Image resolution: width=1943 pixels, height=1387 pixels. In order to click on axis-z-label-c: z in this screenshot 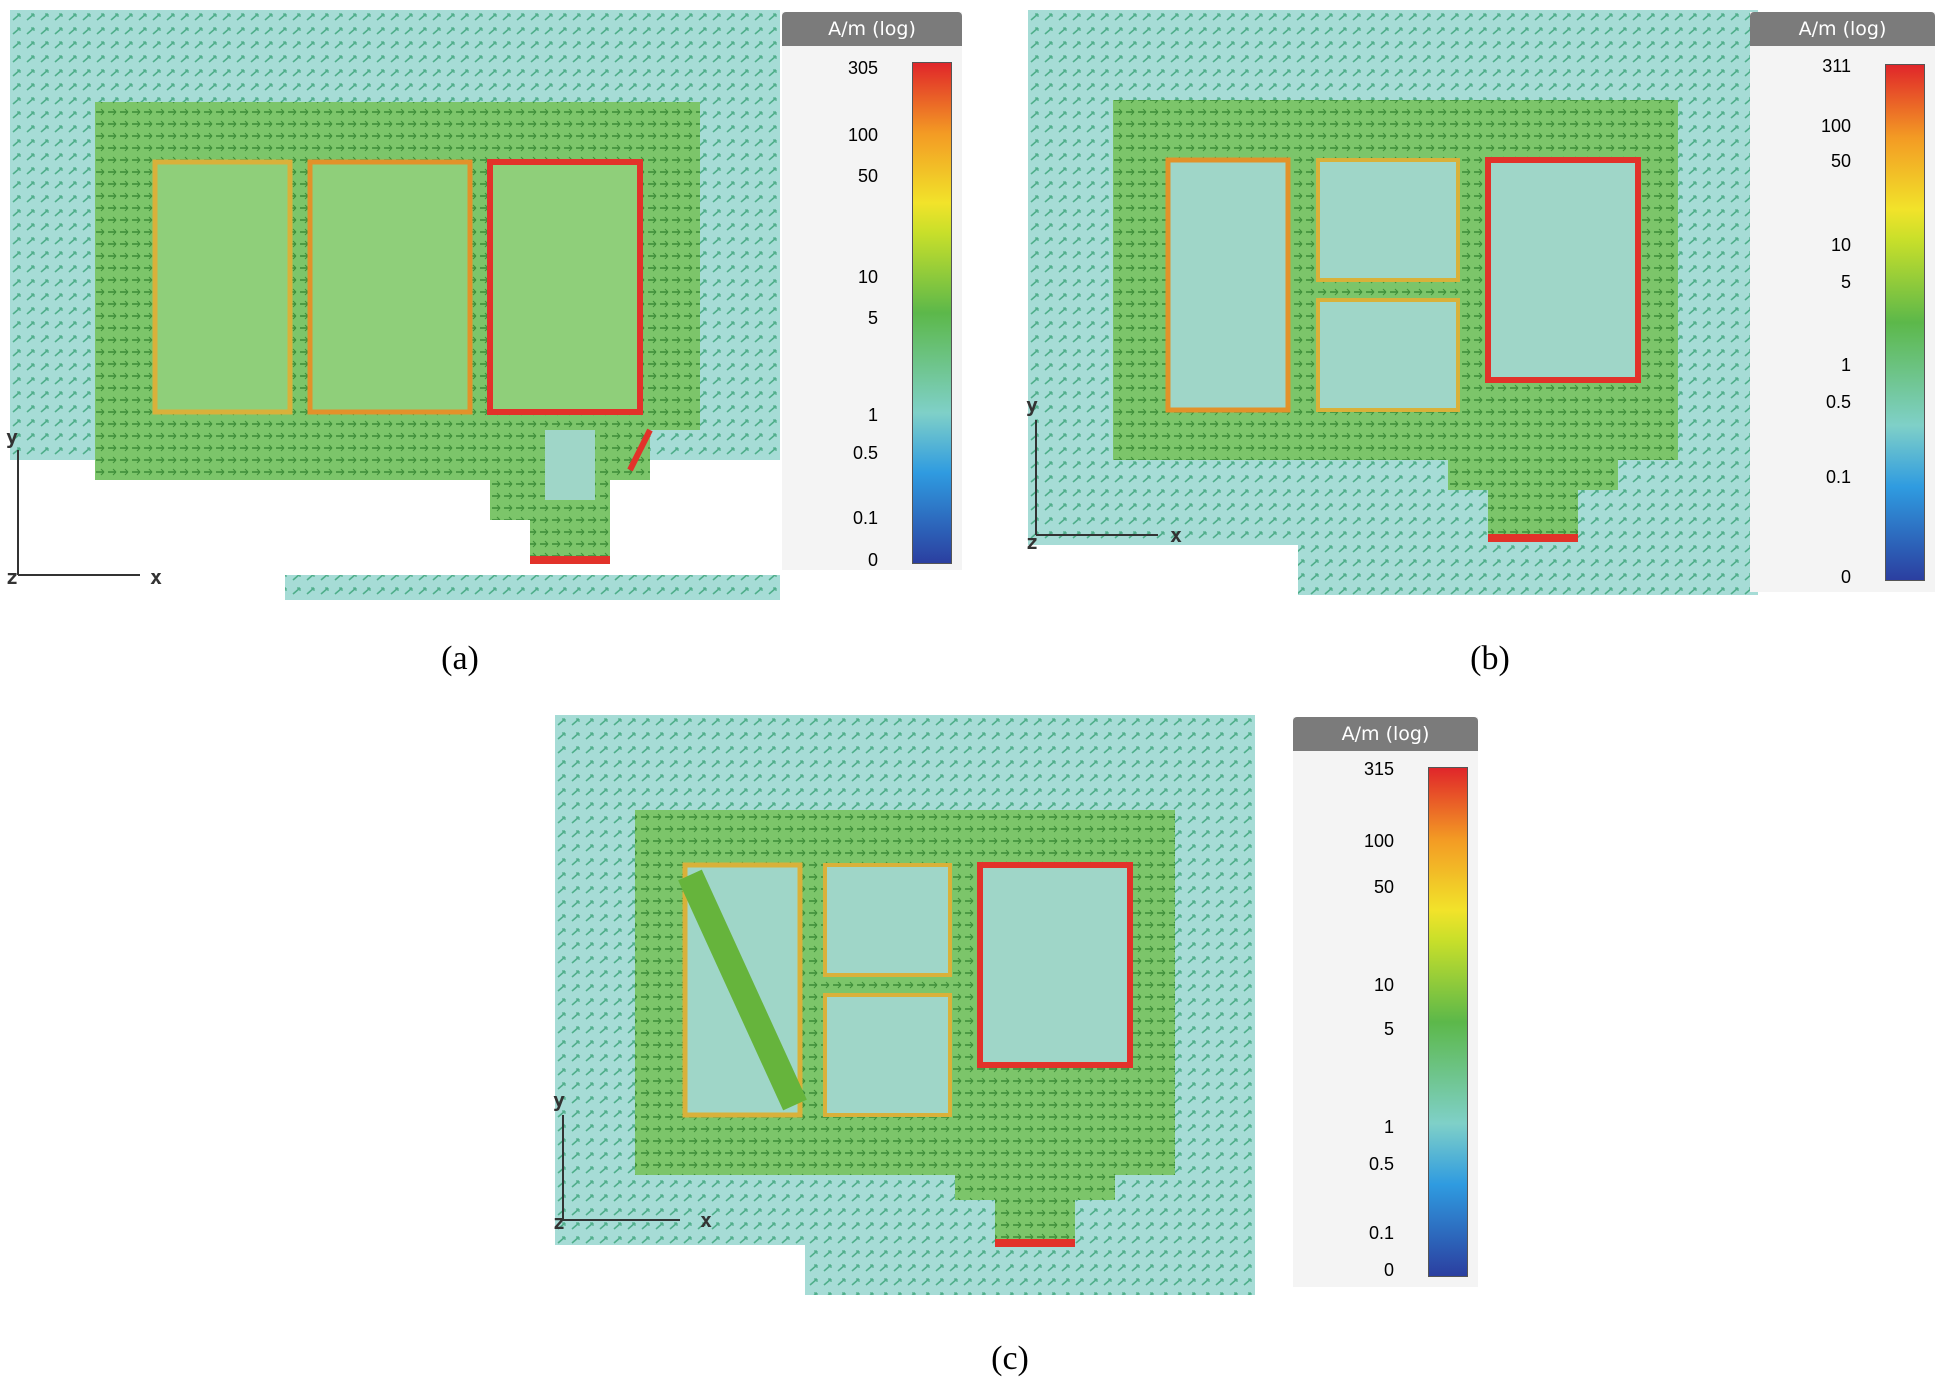, I will do `click(559, 1222)`.